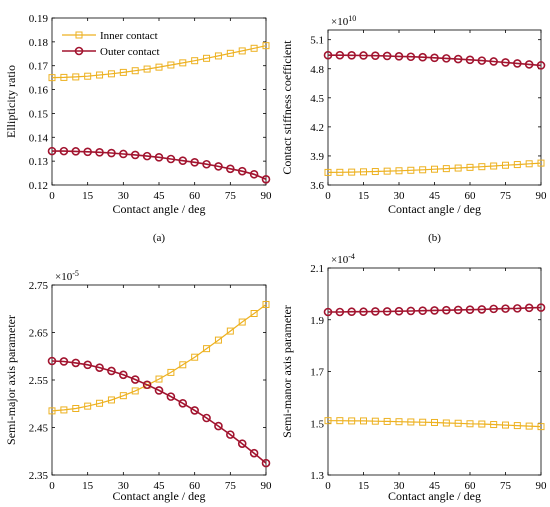 Image resolution: width=550 pixels, height=507 pixels. I want to click on x-tick-label: 45, so click(160, 486).